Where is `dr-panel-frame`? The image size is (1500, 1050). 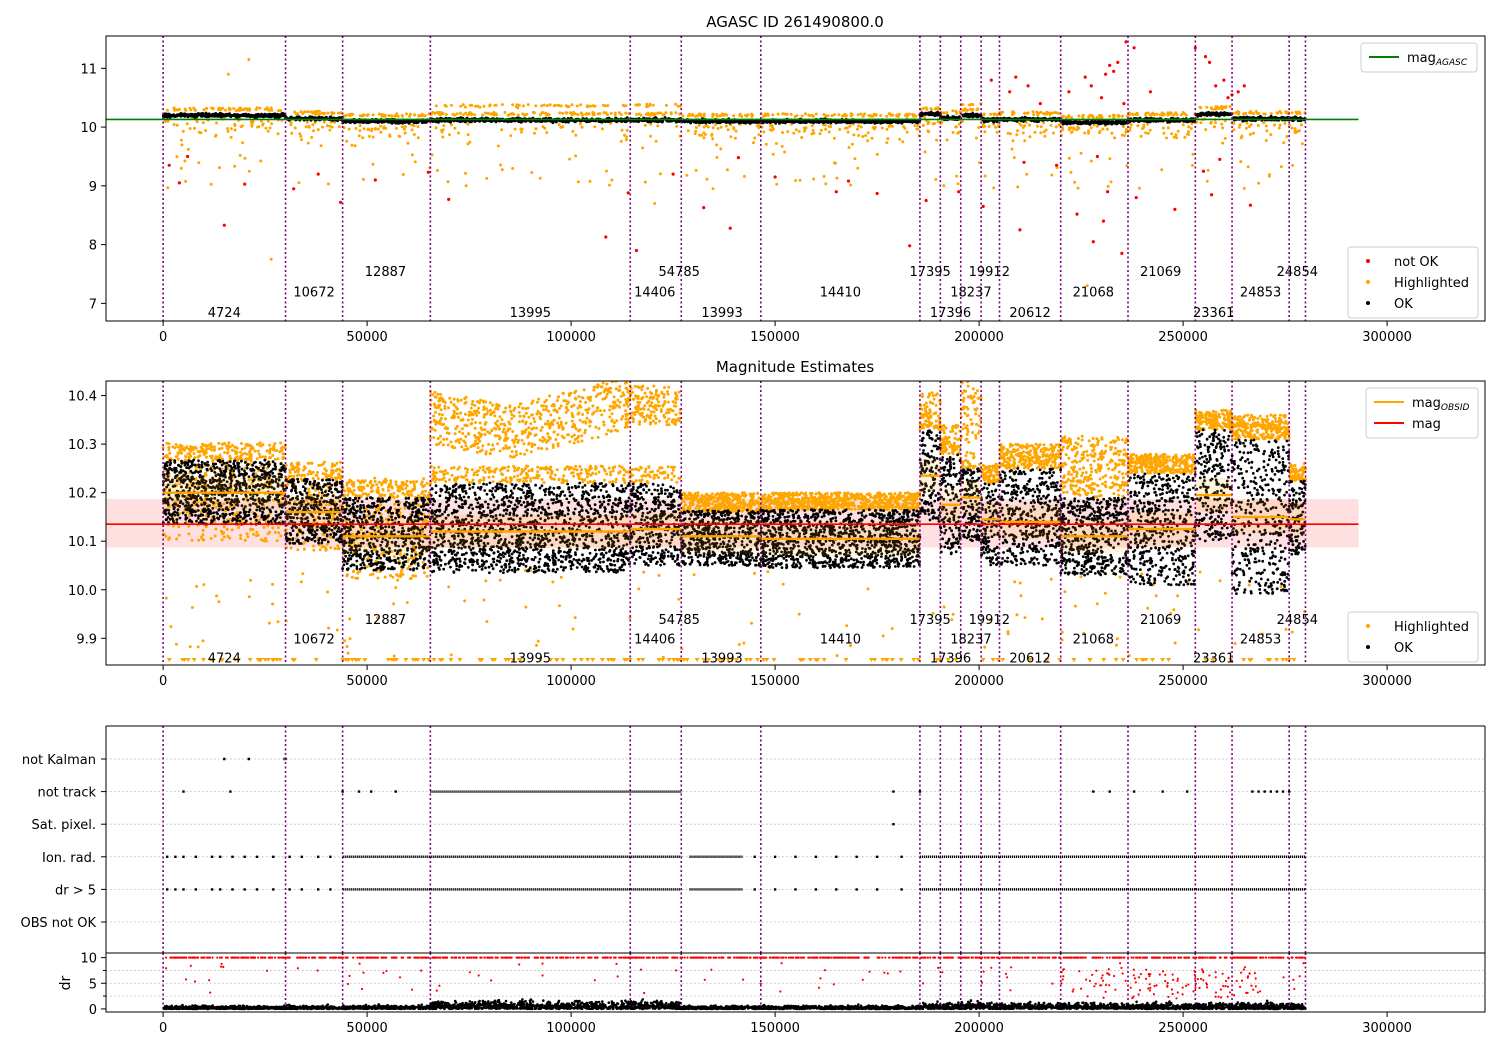 dr-panel-frame is located at coordinates (795, 982).